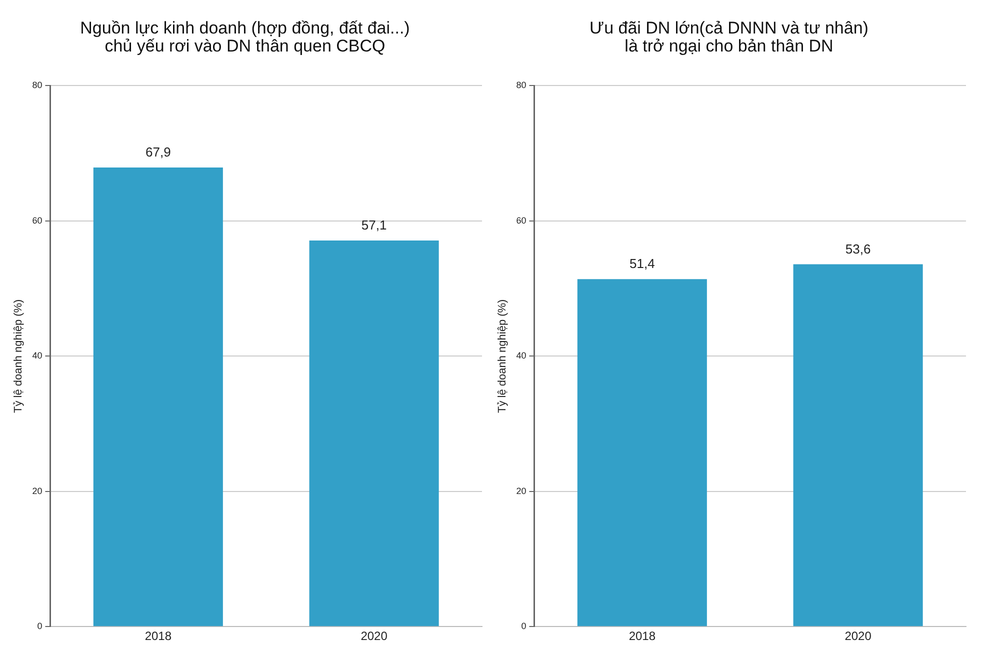  What do you see at coordinates (374, 225) in the screenshot?
I see `data-label: 57,1` at bounding box center [374, 225].